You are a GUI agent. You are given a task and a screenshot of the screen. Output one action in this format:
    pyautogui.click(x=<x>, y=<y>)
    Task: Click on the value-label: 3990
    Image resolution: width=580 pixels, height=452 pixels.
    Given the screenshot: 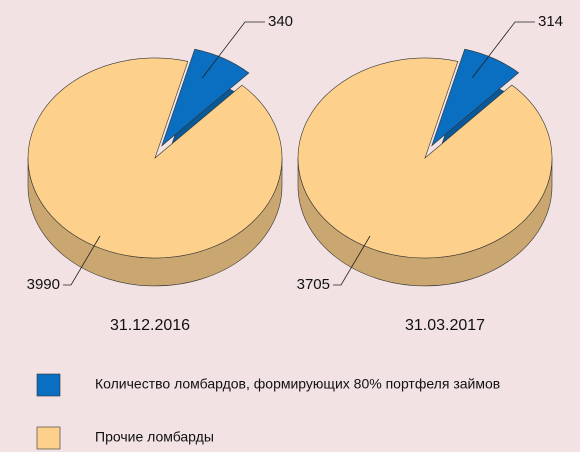 What is the action you would take?
    pyautogui.click(x=43, y=284)
    